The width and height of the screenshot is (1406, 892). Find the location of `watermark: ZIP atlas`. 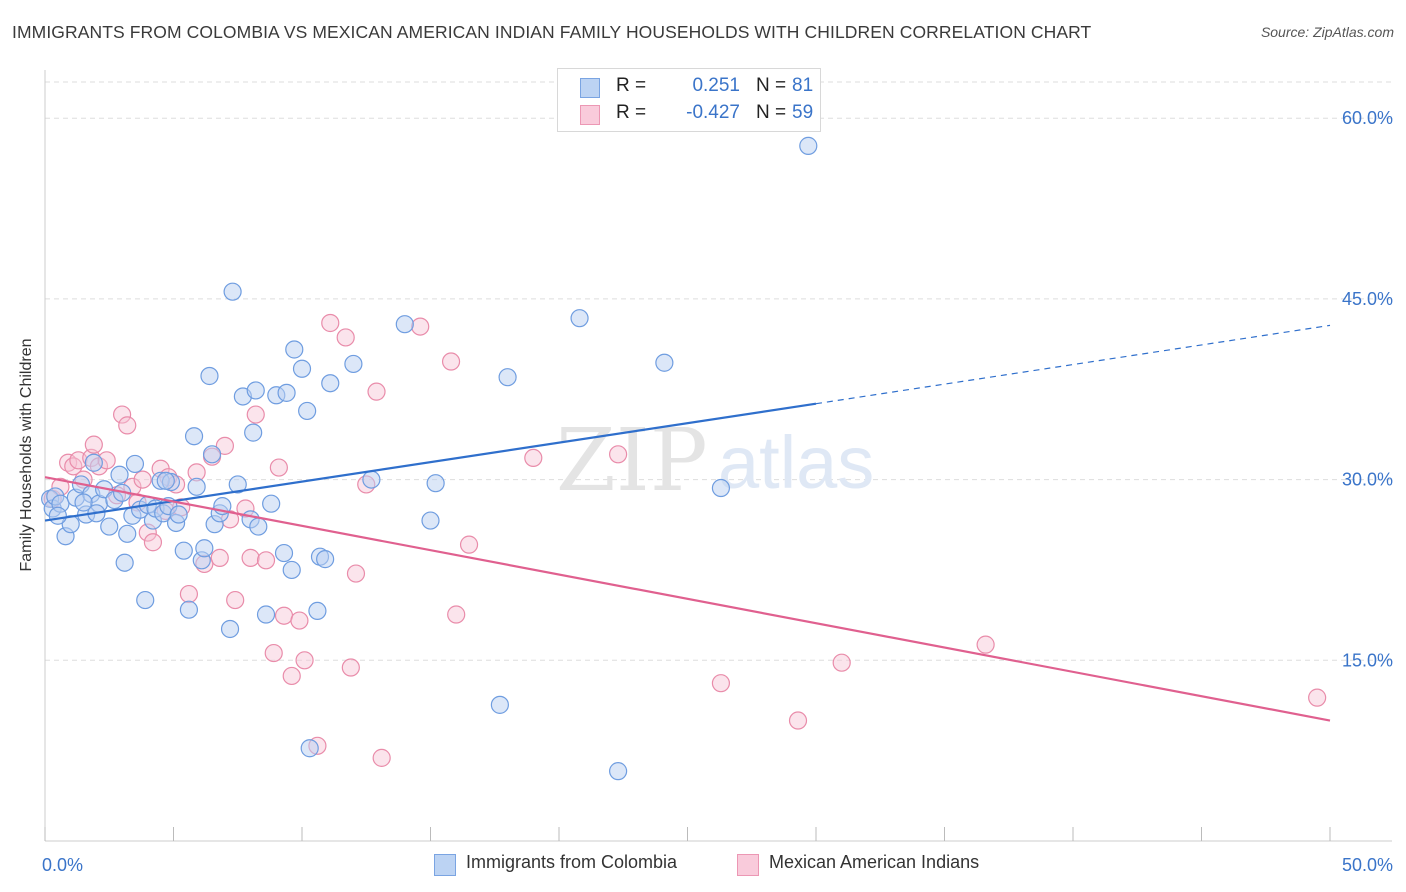

watermark: ZIP atlas is located at coordinates (715, 461).